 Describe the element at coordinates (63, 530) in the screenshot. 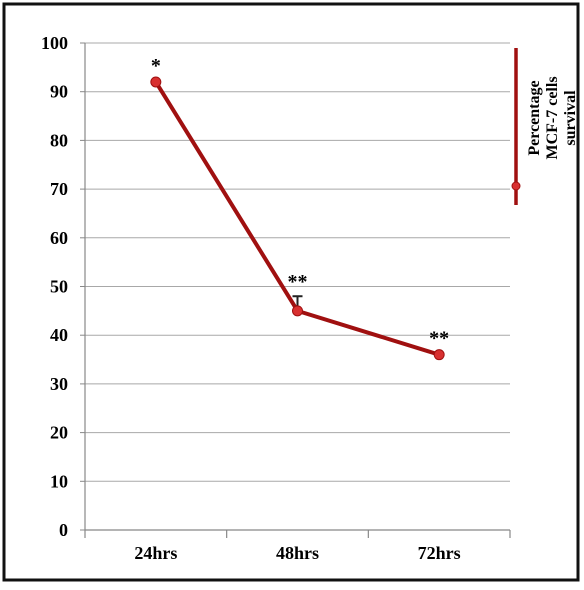

I see `y-tick-label: 0` at that location.